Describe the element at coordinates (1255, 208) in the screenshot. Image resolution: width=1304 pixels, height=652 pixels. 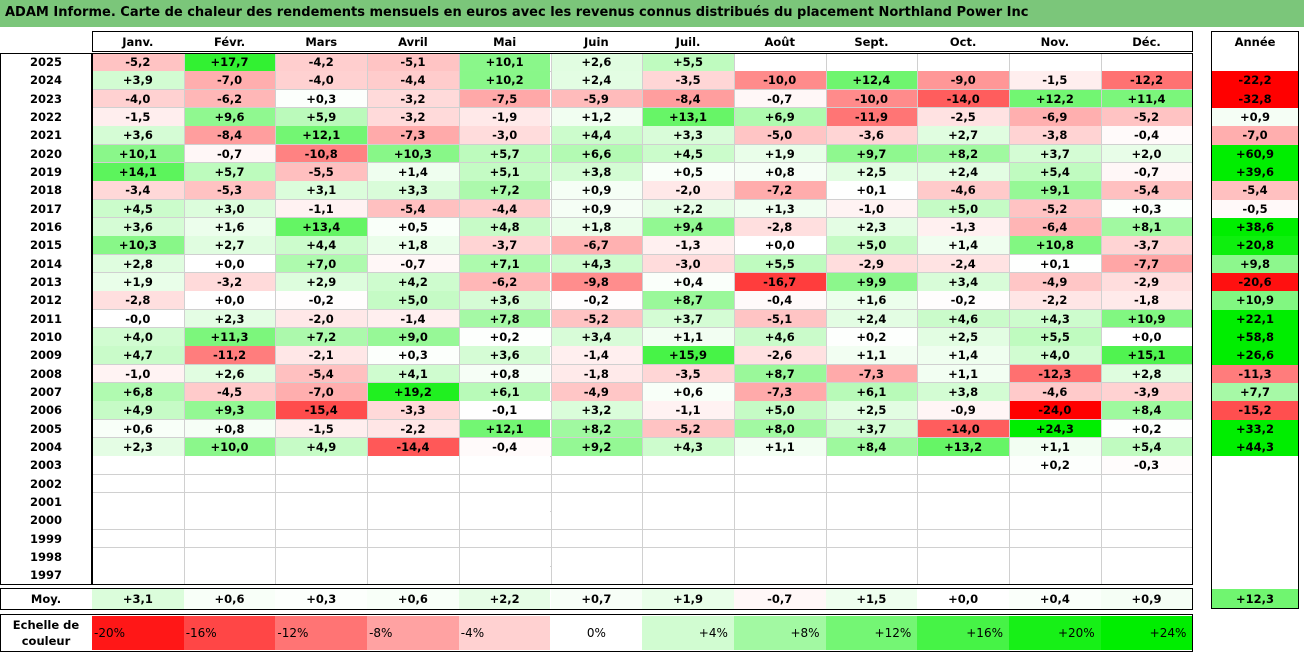
I see `annual-cell: -0,5` at that location.